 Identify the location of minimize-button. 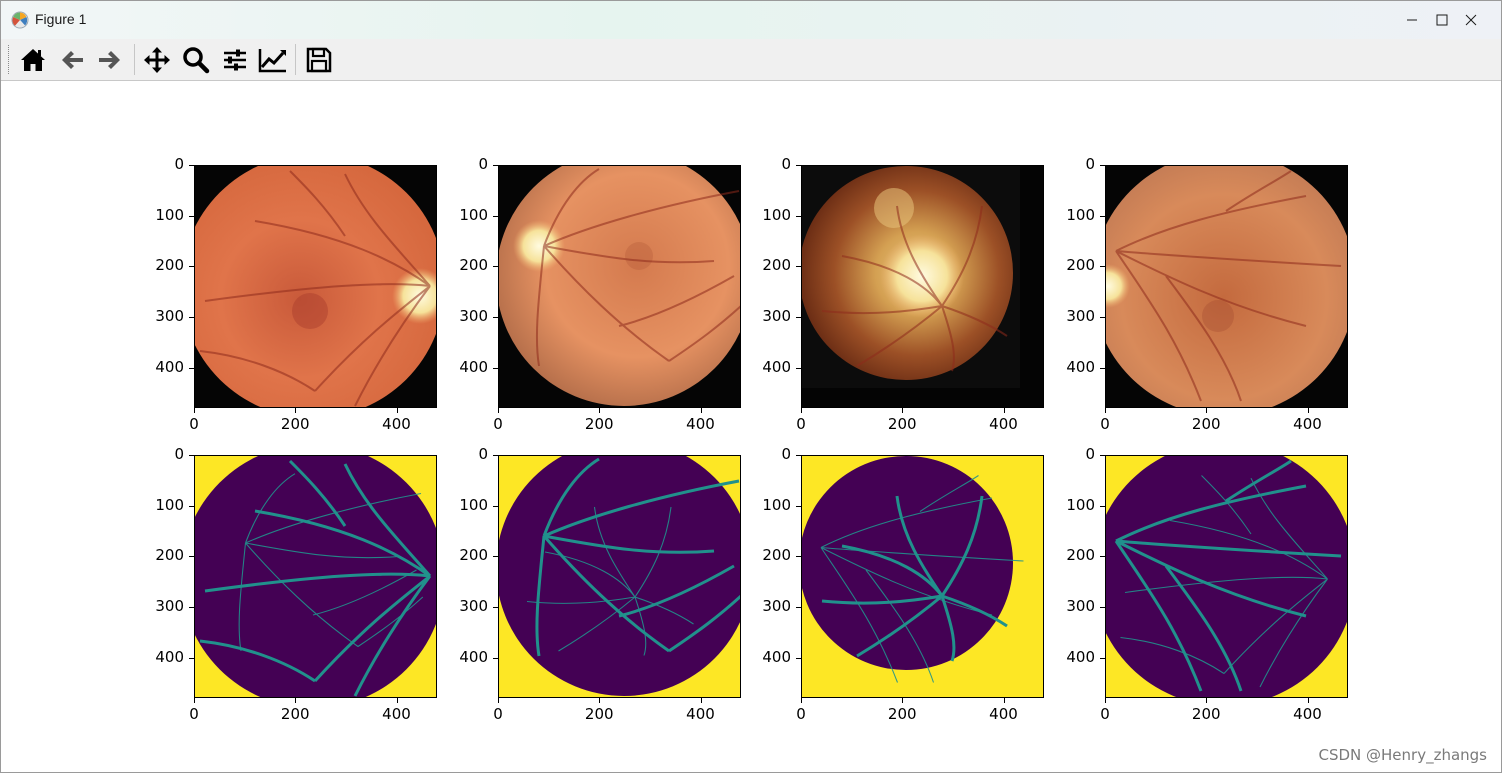
(1412, 20).